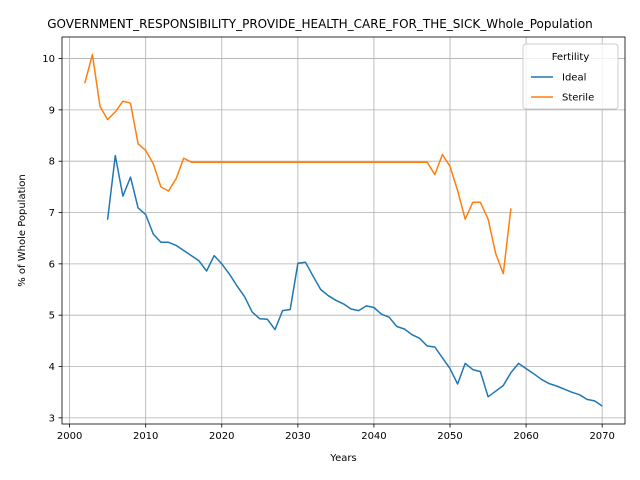  What do you see at coordinates (578, 98) in the screenshot?
I see `legend-label-sterile: Sterile` at bounding box center [578, 98].